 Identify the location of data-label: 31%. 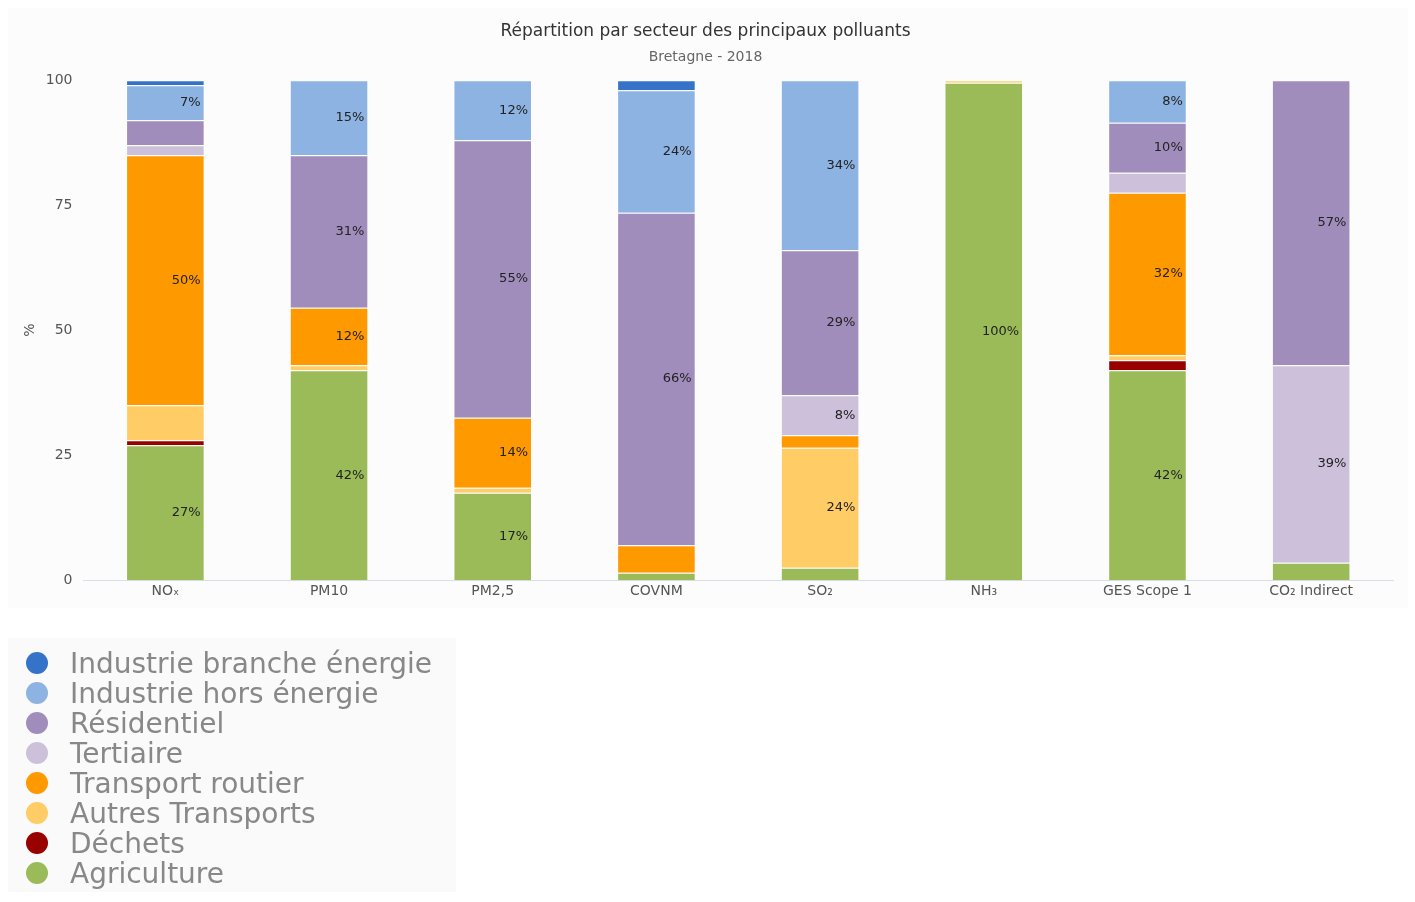
(350, 230).